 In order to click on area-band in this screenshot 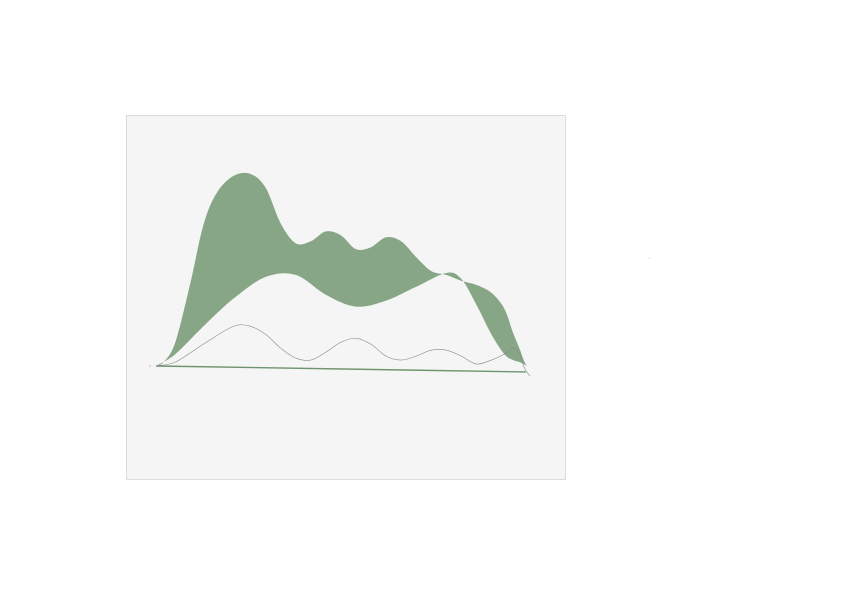, I will do `click(341, 269)`.